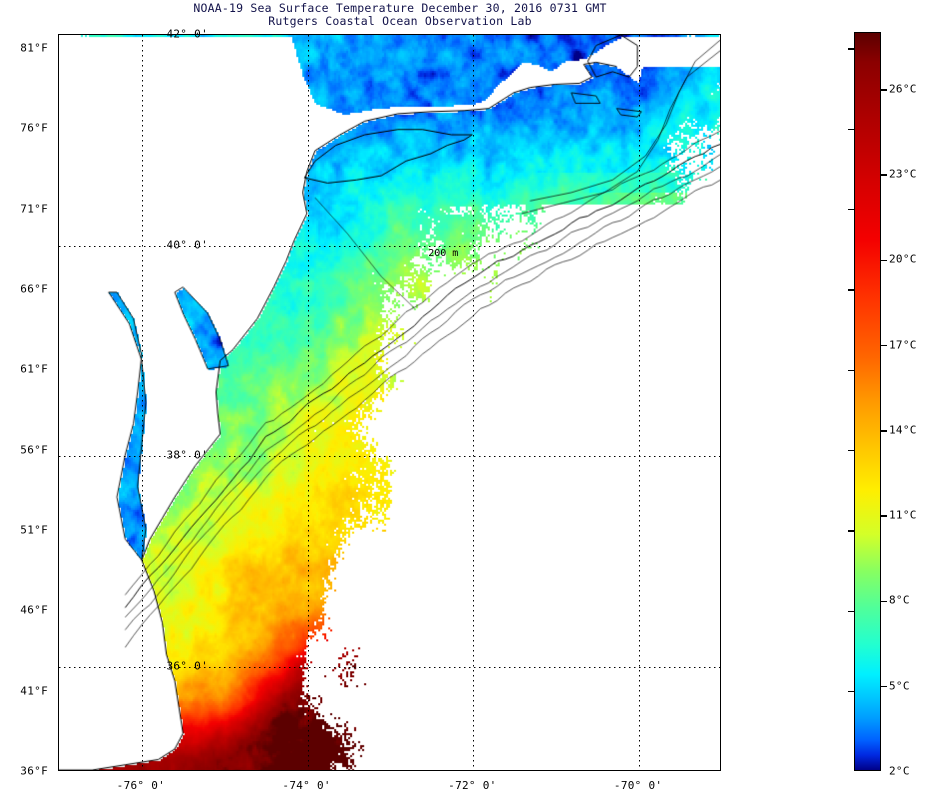  Describe the element at coordinates (34, 771) in the screenshot. I see `colorbar-label-fahrenheit: 36°F` at that location.